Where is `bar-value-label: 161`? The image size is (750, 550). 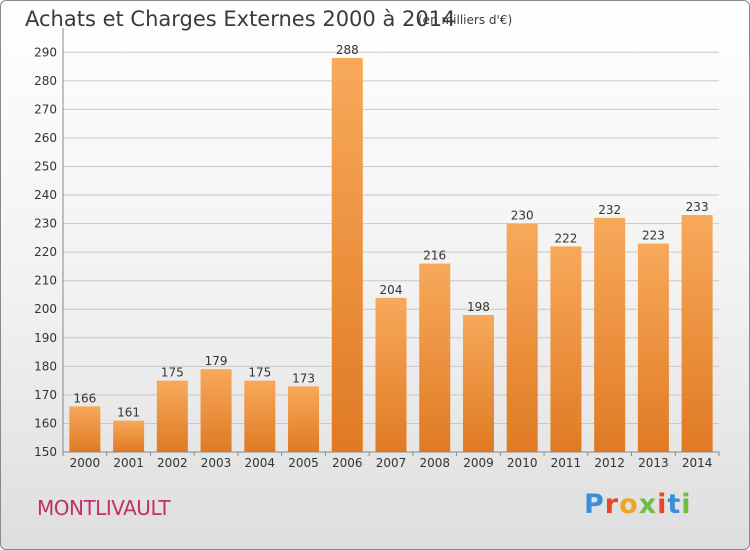 bar-value-label: 161 is located at coordinates (128, 413).